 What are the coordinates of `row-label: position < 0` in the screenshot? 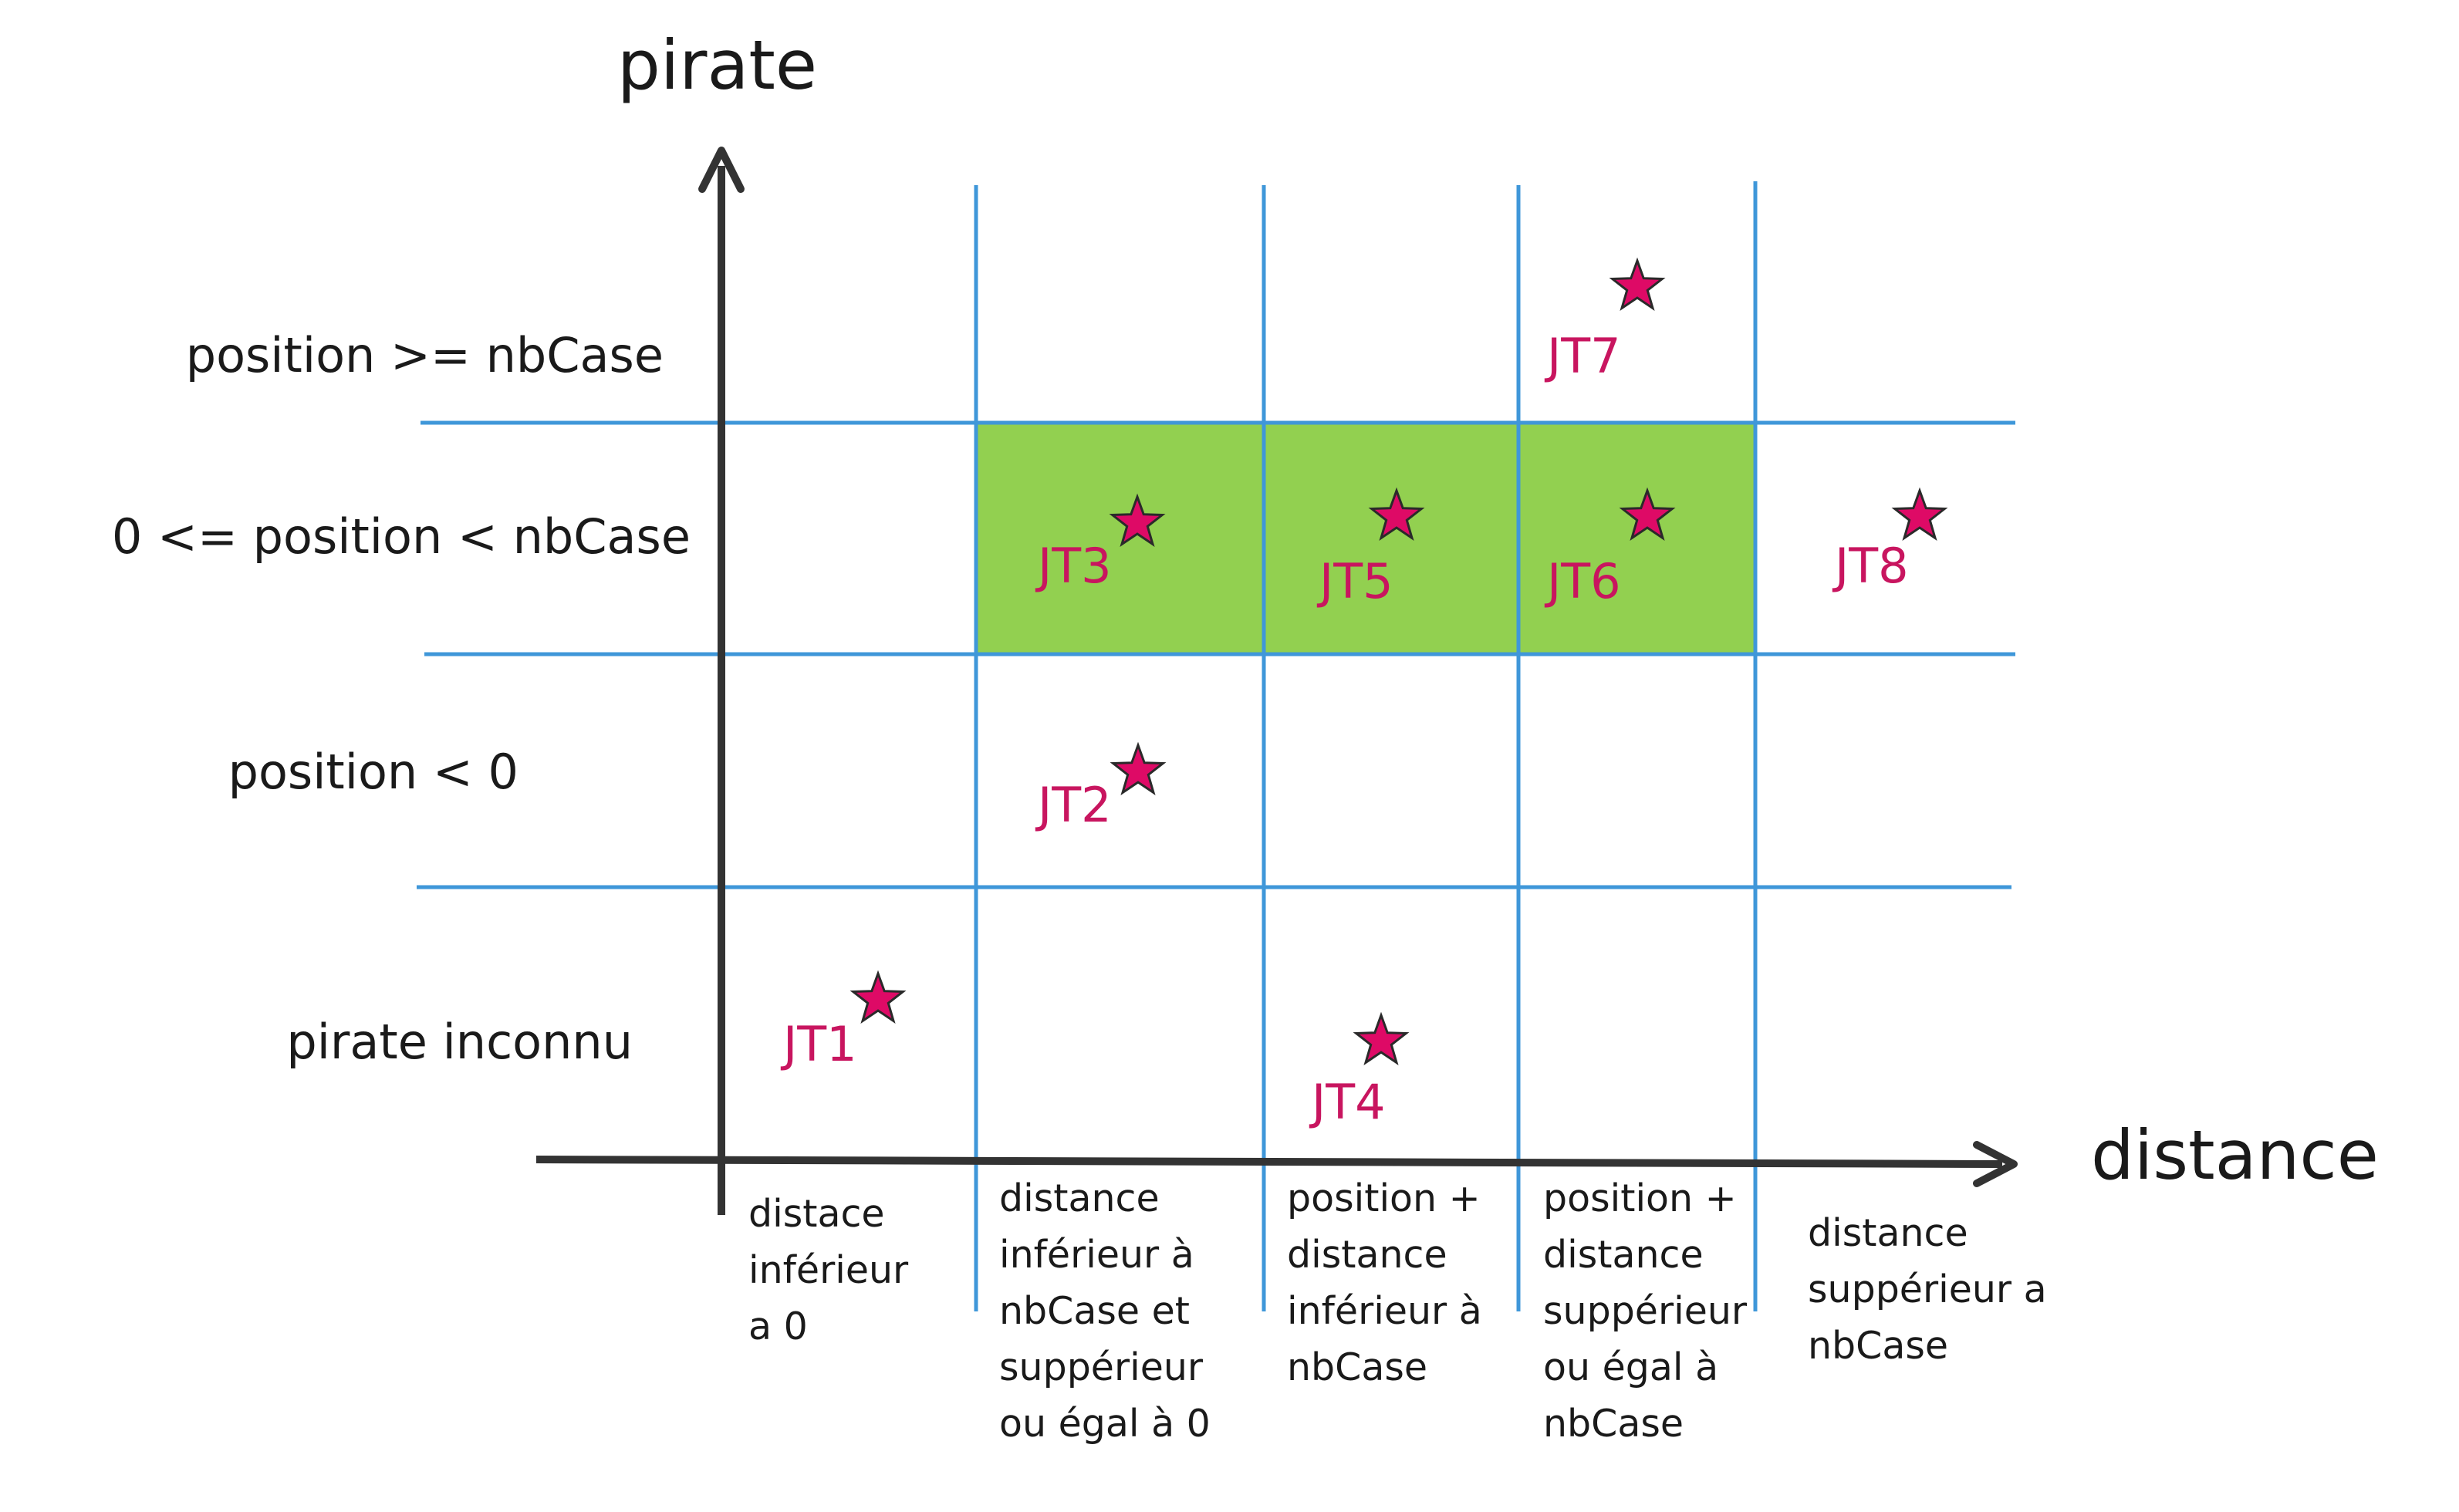 It's located at (373, 772).